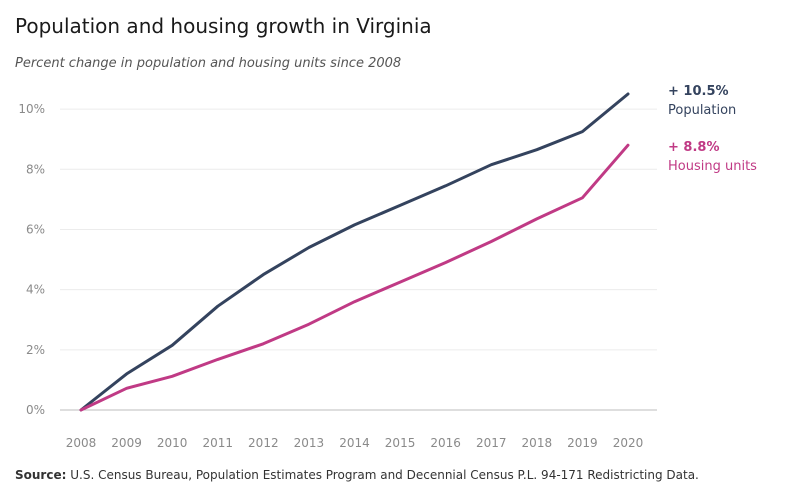 This screenshot has height=499, width=799. I want to click on x-tick-label: 2012, so click(263, 443).